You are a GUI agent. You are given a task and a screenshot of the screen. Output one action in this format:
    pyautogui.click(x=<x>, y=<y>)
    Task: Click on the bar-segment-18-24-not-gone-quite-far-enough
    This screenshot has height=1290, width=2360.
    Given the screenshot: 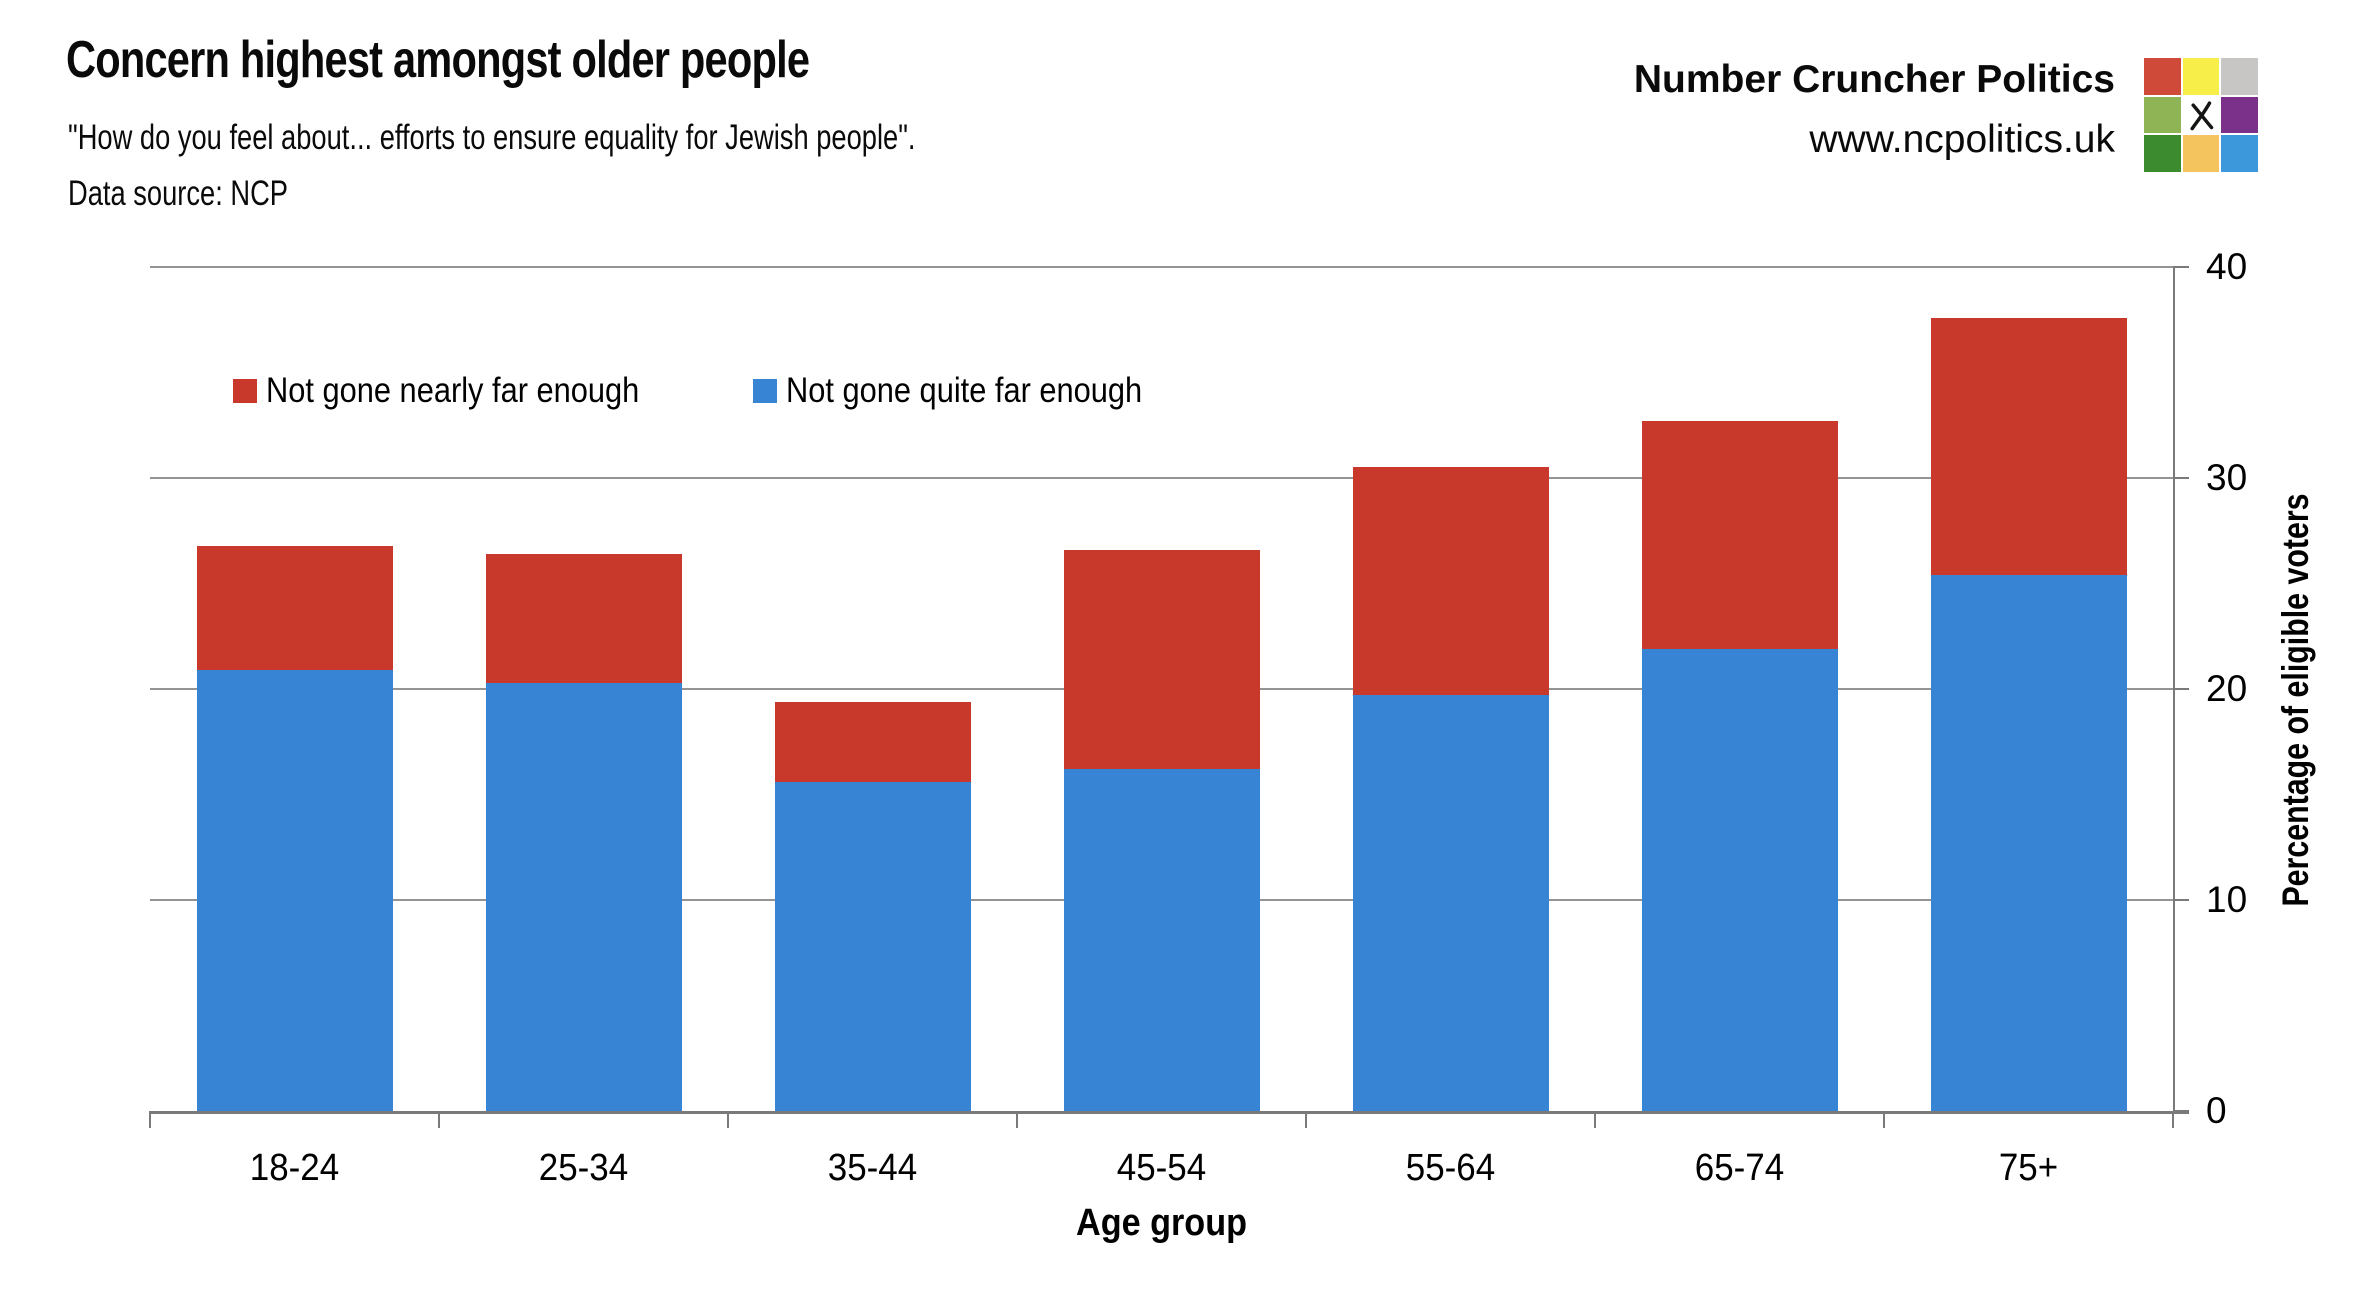 What is the action you would take?
    pyautogui.click(x=294, y=890)
    